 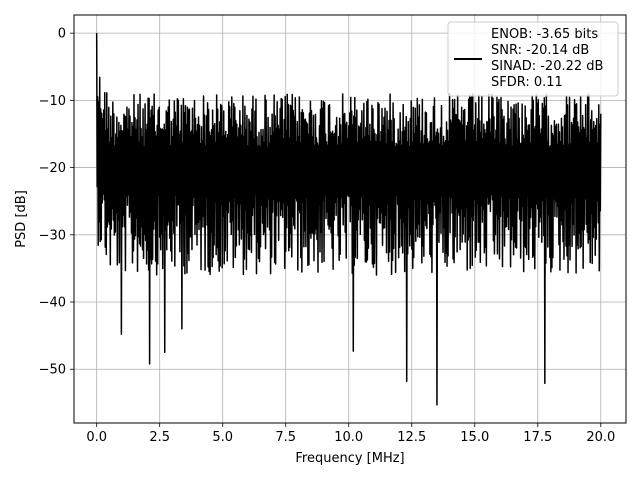 I want to click on x-tick-label: 17.5, so click(x=537, y=437).